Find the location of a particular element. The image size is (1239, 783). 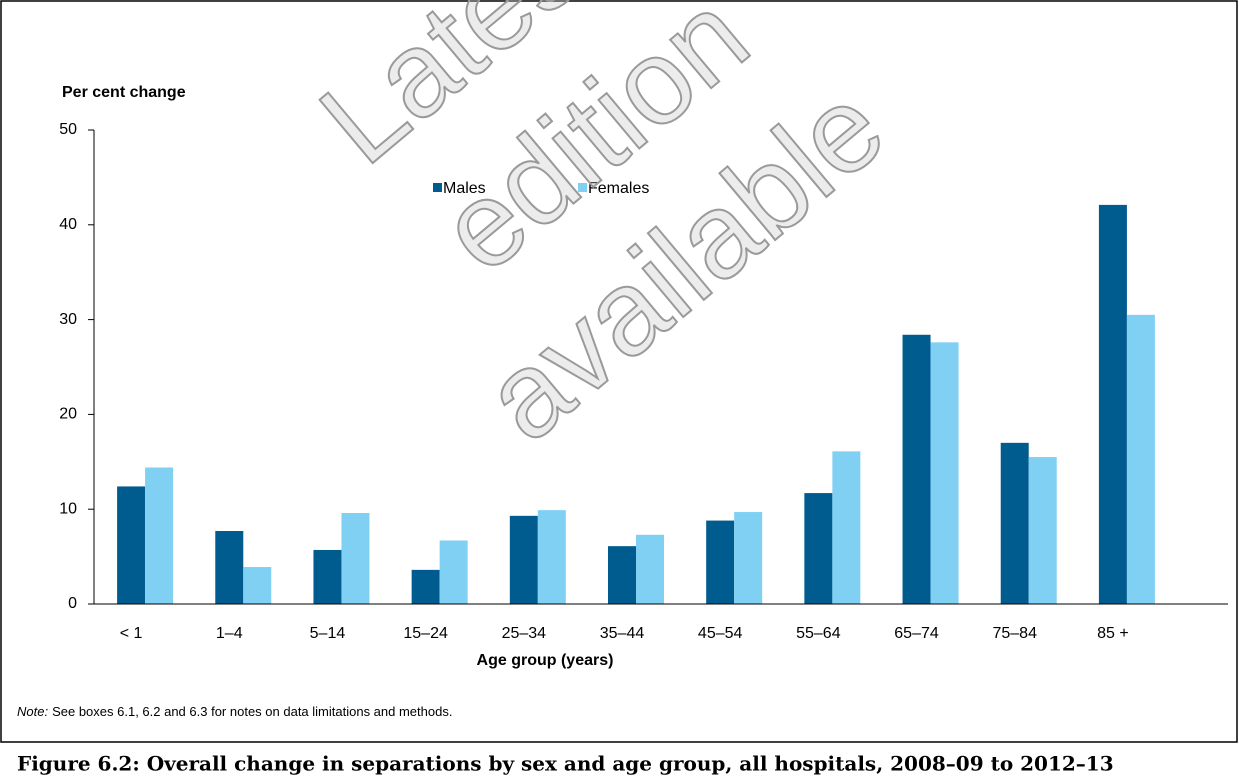

x-tick-label: 1–4 is located at coordinates (229, 633).